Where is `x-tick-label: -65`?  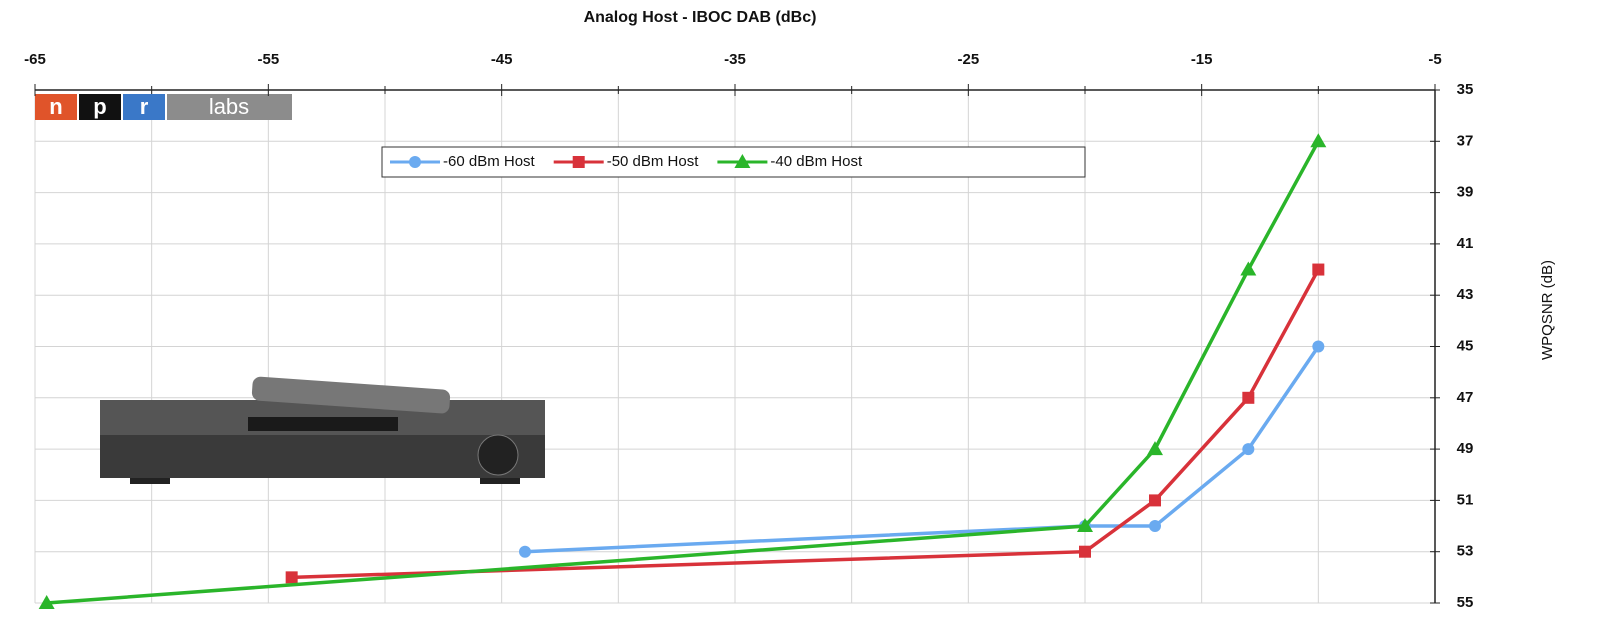 x-tick-label: -65 is located at coordinates (35, 59).